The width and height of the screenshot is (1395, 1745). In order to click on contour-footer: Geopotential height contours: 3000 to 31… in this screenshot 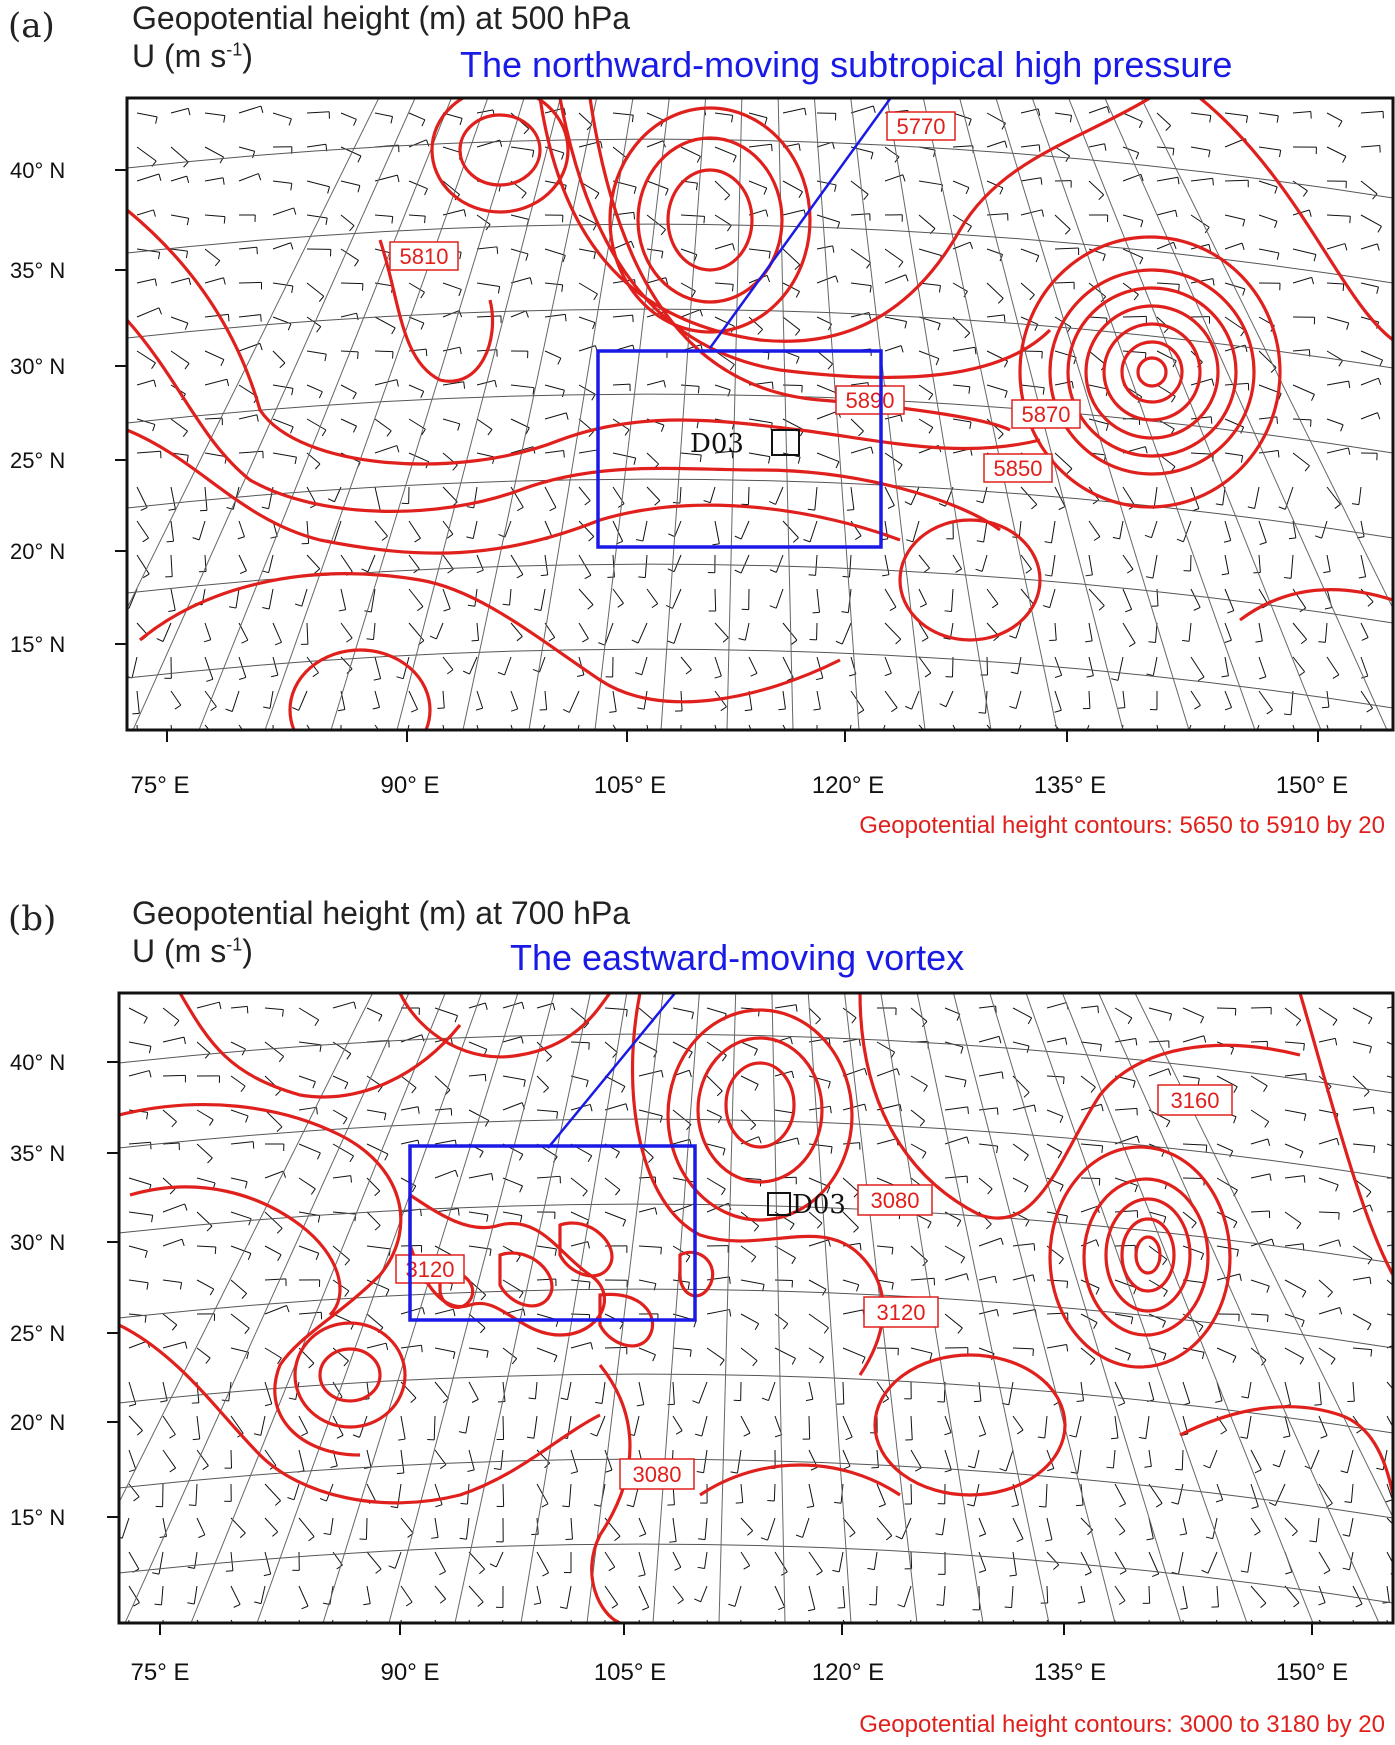, I will do `click(1122, 1724)`.